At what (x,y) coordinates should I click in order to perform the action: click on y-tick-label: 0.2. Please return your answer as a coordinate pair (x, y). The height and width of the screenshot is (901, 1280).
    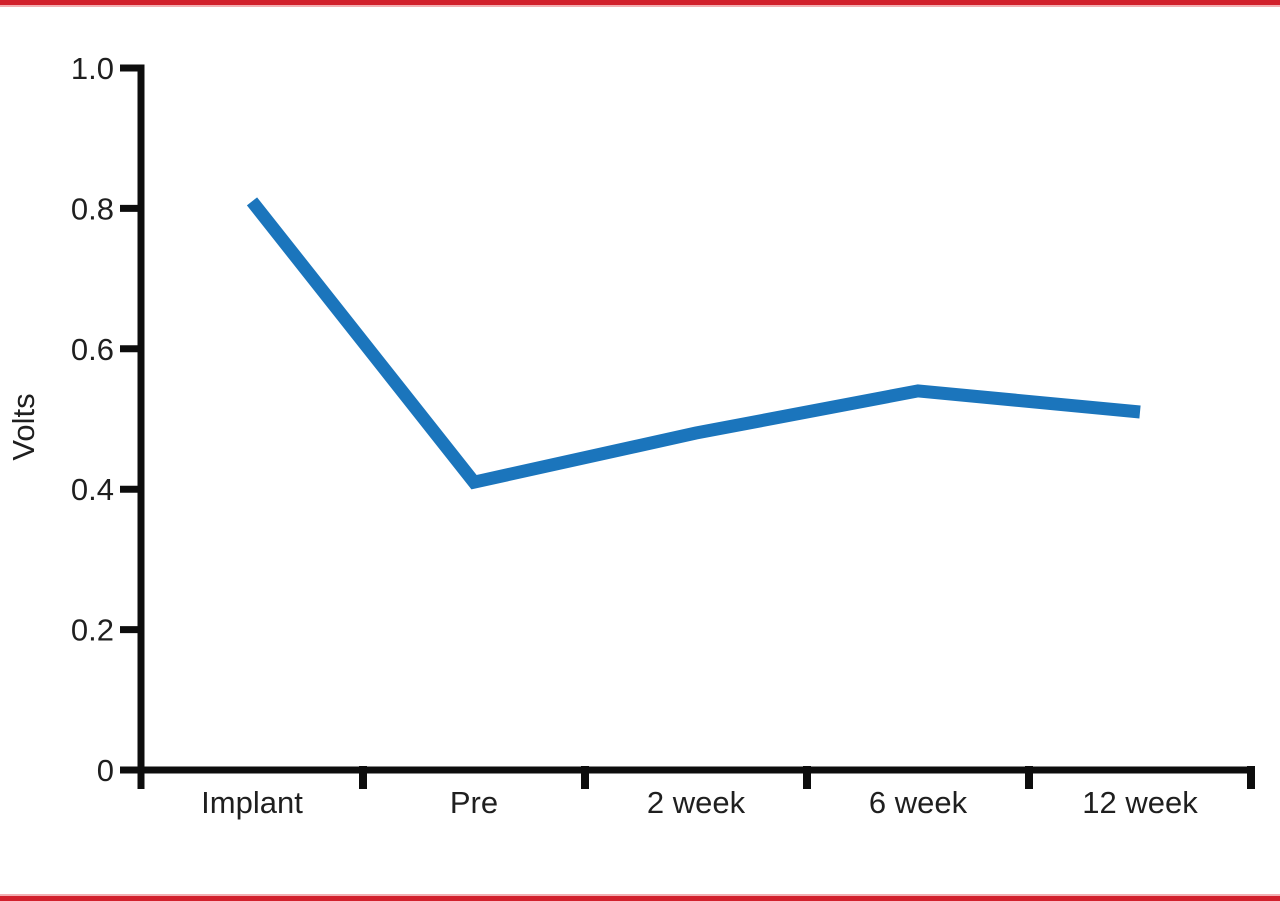
    Looking at the image, I should click on (92, 630).